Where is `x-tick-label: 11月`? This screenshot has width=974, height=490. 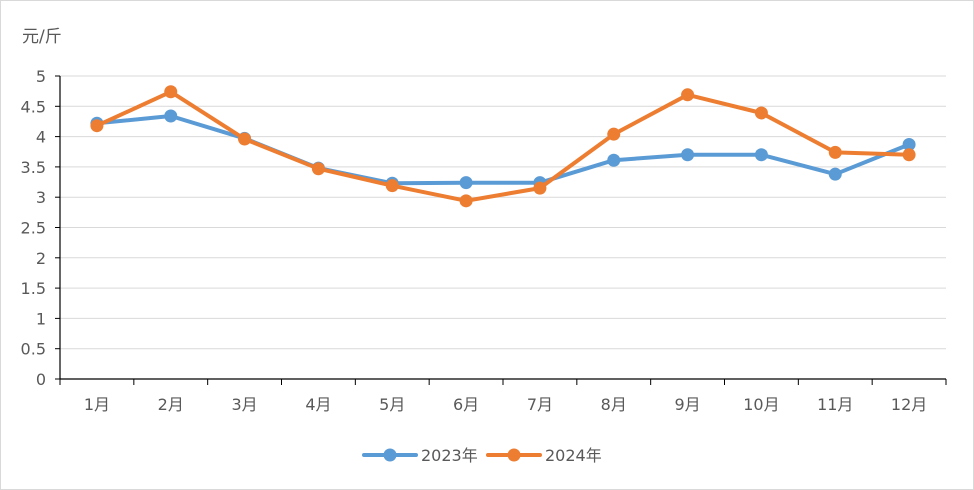 x-tick-label: 11月 is located at coordinates (835, 404).